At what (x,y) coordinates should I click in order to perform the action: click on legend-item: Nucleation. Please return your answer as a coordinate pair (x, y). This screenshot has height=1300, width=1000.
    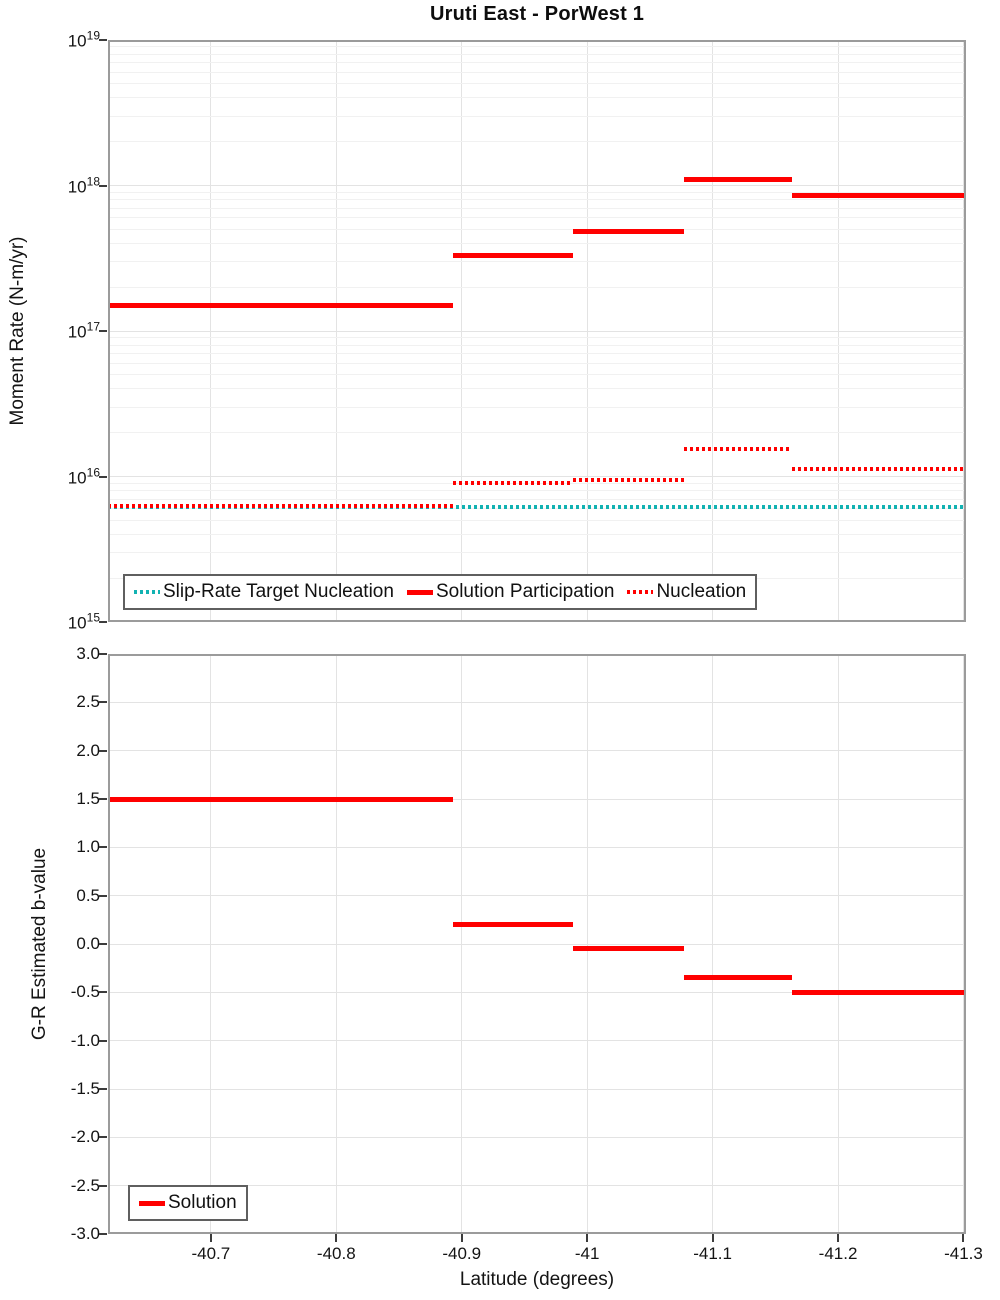
    Looking at the image, I should click on (686, 592).